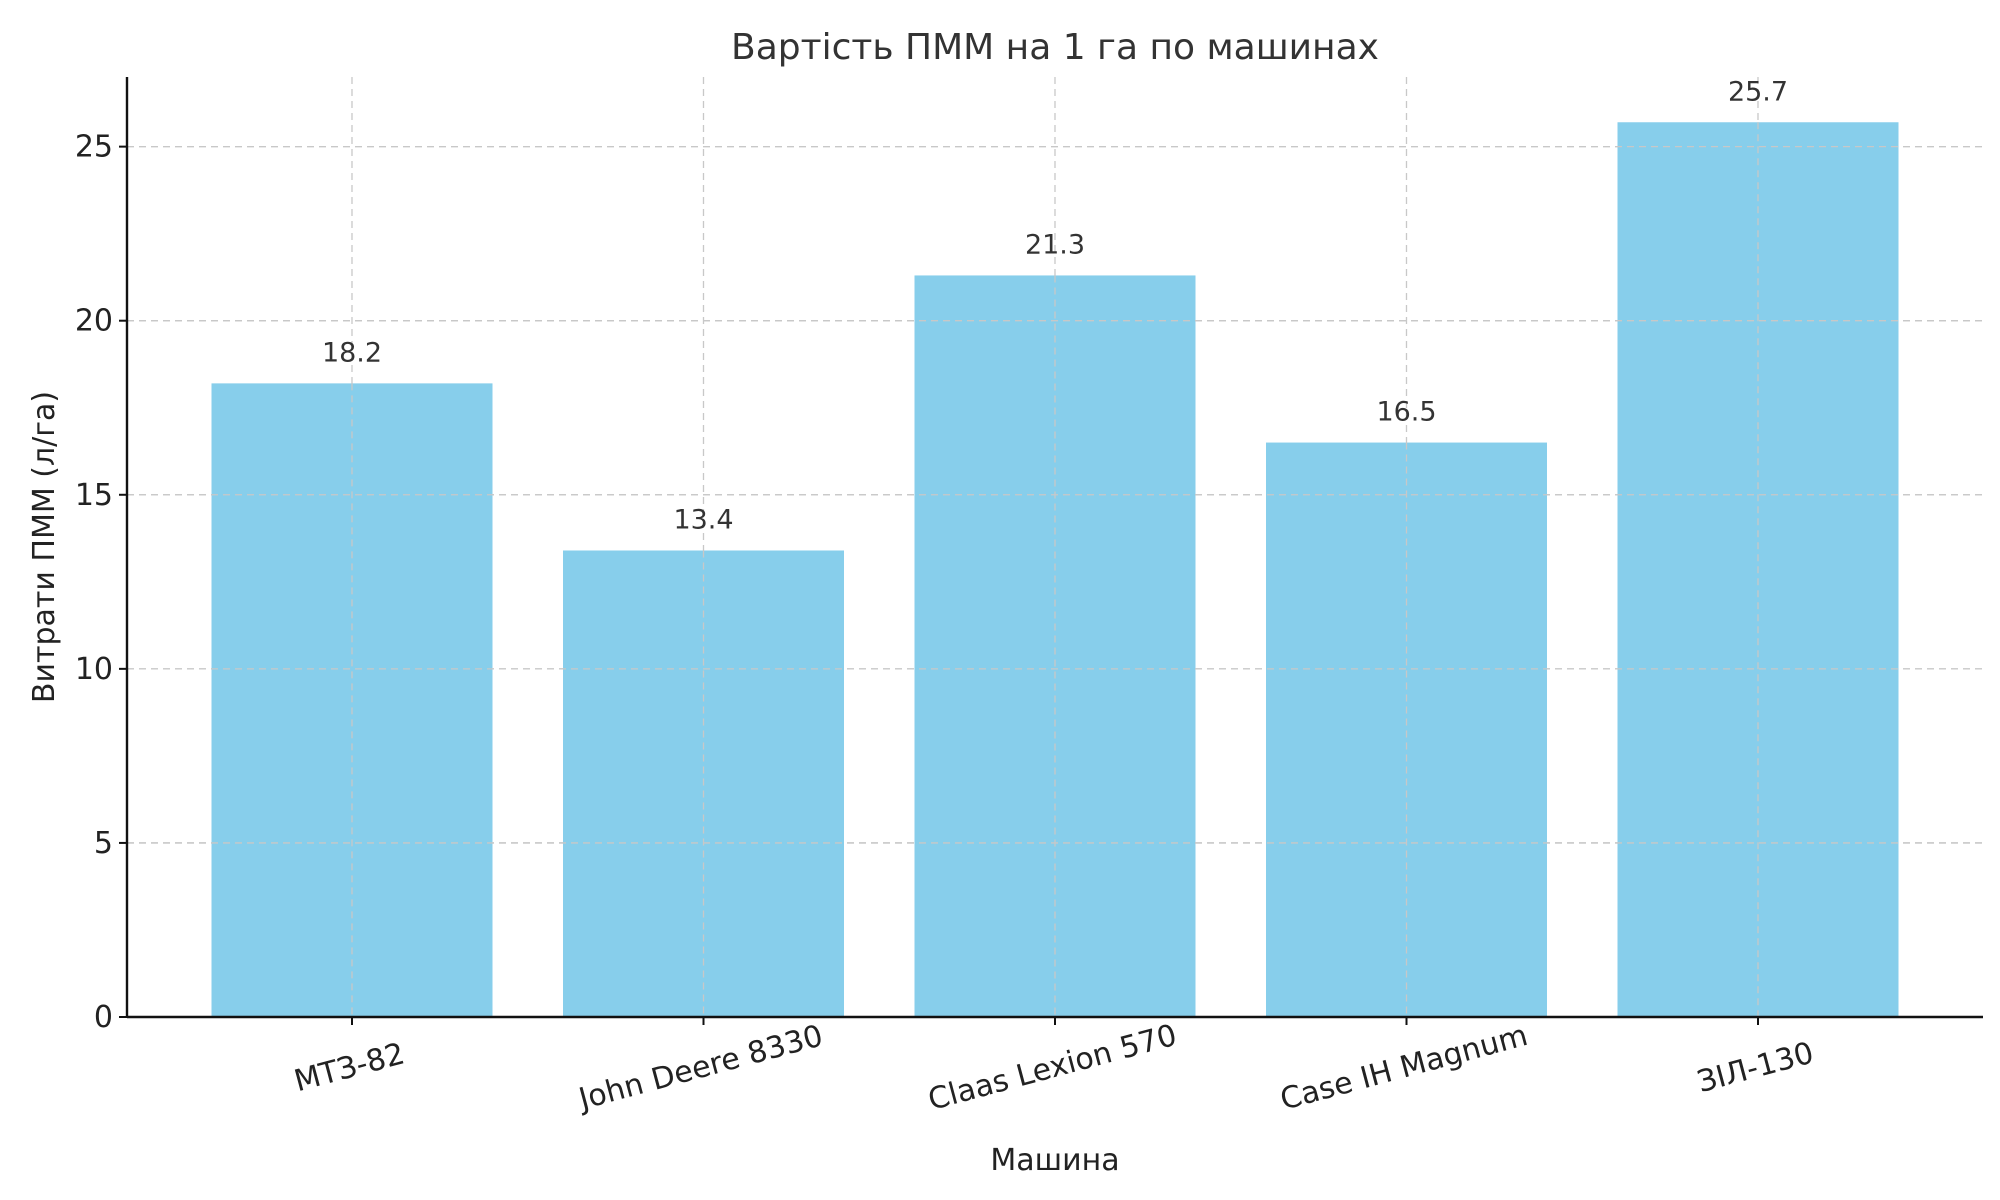 This screenshot has width=2000, height=1200. Describe the element at coordinates (699, 1067) in the screenshot. I see `x-tick-label: John Deere 8330` at that location.